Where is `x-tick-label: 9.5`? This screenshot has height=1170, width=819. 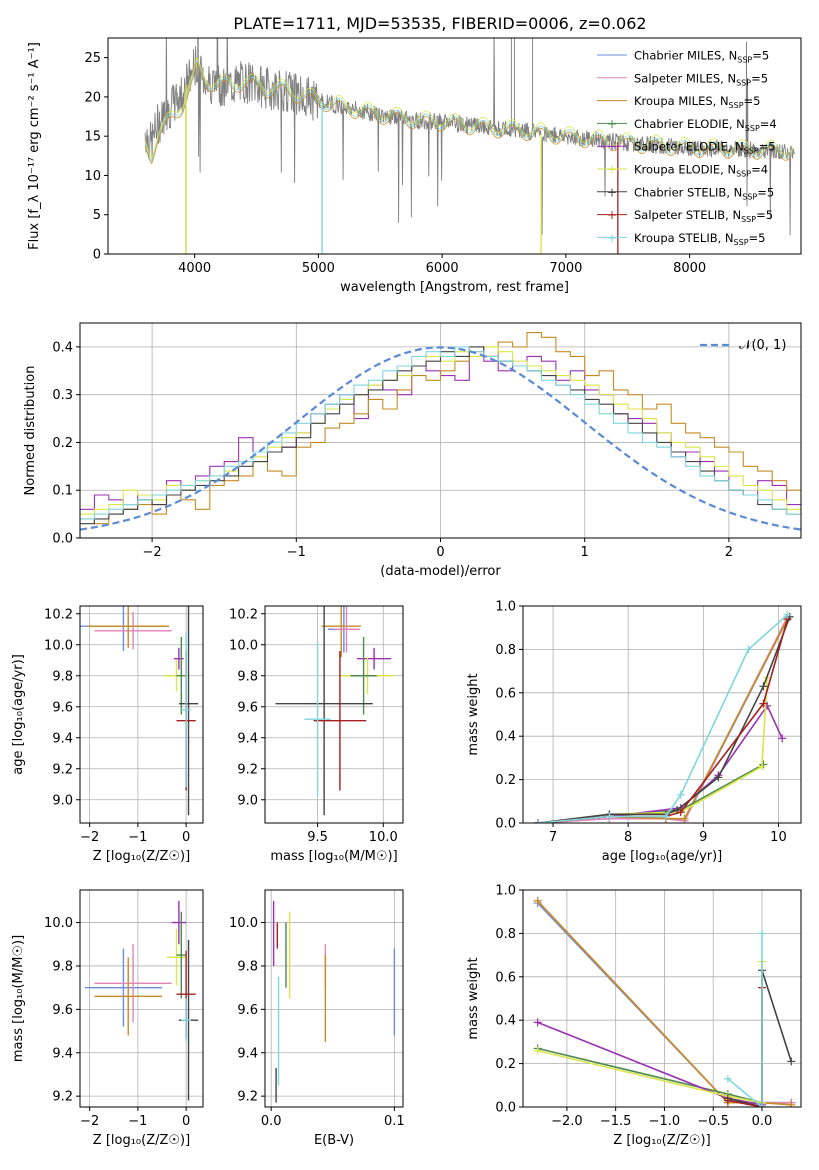
x-tick-label: 9.5 is located at coordinates (317, 837).